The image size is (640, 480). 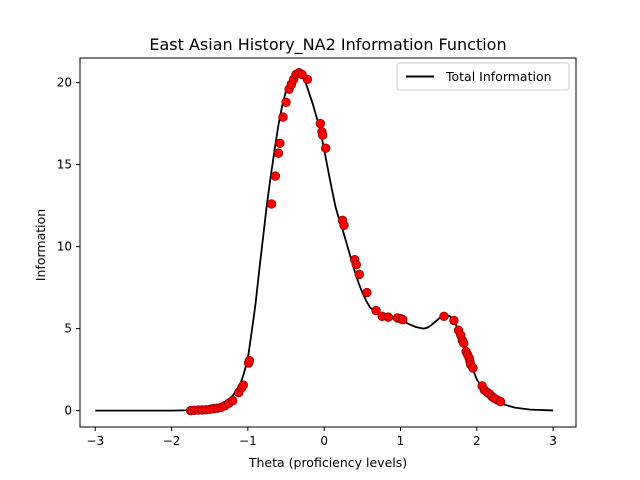 I want to click on legend: Total Information, so click(x=483, y=76).